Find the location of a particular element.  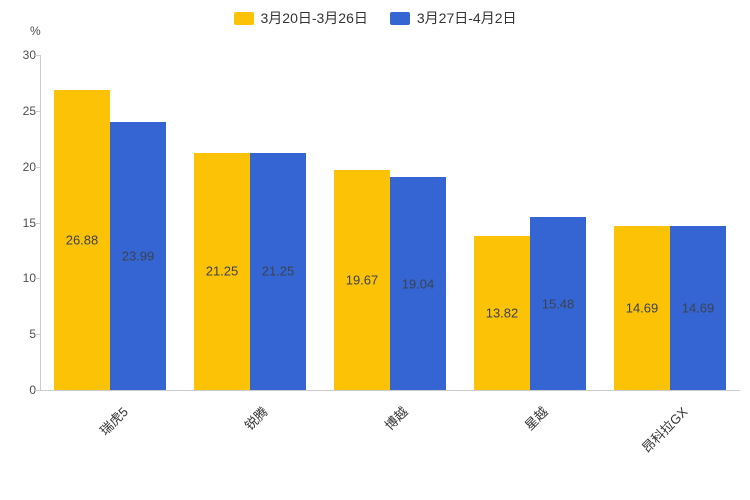

bar-series2-星越: 15.48 is located at coordinates (558, 303).